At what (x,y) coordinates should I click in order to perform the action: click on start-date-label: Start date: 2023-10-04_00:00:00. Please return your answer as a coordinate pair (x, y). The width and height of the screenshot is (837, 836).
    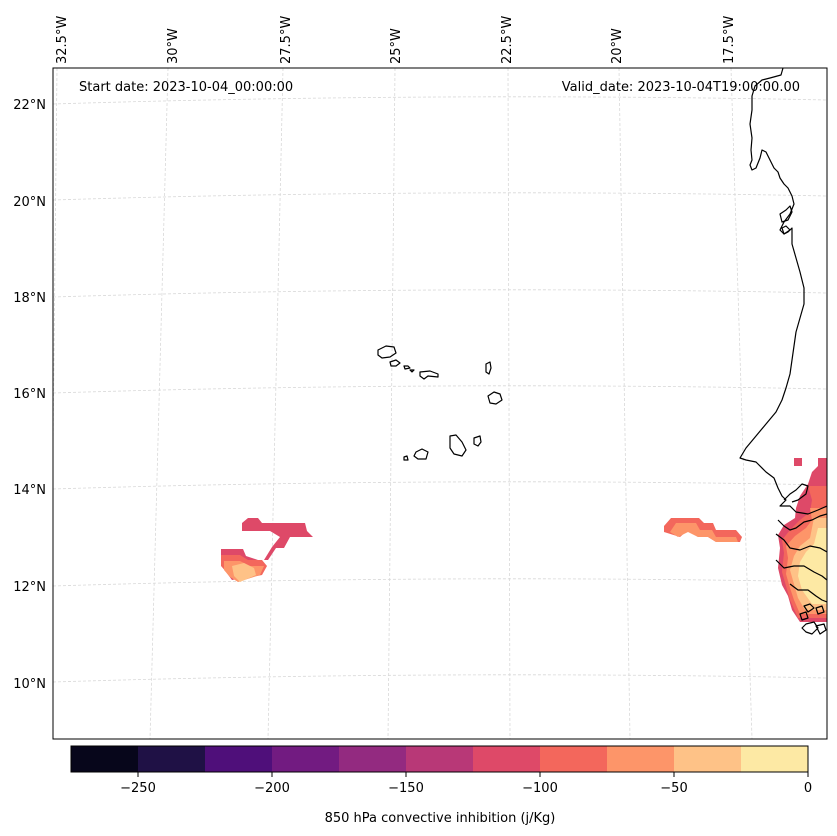
    Looking at the image, I should click on (186, 87).